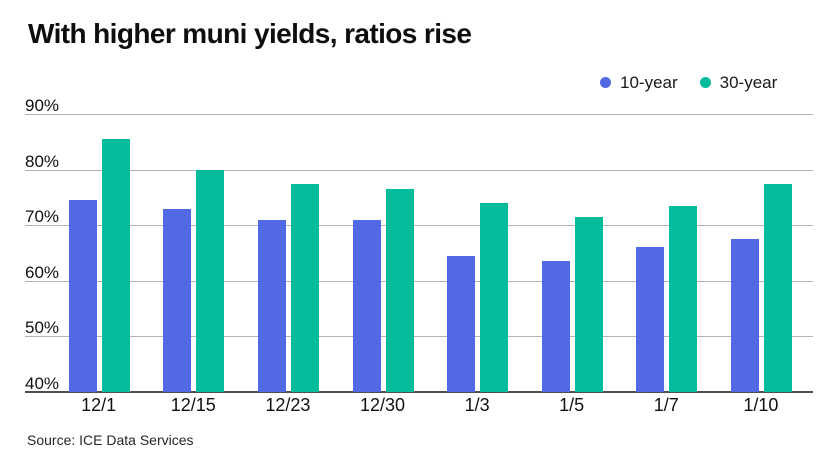  What do you see at coordinates (666, 405) in the screenshot?
I see `x-tick-label-1/7: 1/7` at bounding box center [666, 405].